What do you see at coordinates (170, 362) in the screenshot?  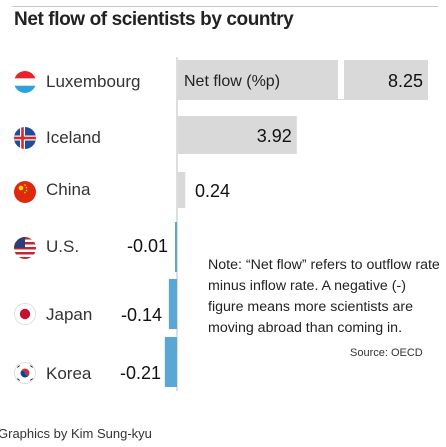 I see `bar-korea` at bounding box center [170, 362].